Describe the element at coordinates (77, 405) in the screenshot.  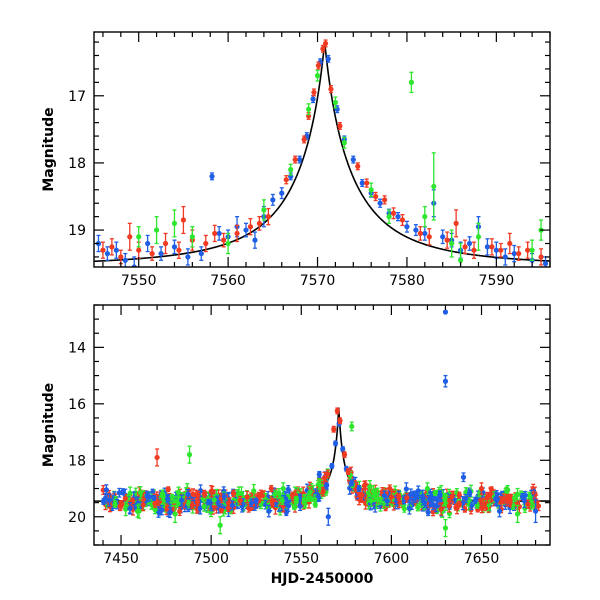
I see `y-tick-label: 16` at that location.